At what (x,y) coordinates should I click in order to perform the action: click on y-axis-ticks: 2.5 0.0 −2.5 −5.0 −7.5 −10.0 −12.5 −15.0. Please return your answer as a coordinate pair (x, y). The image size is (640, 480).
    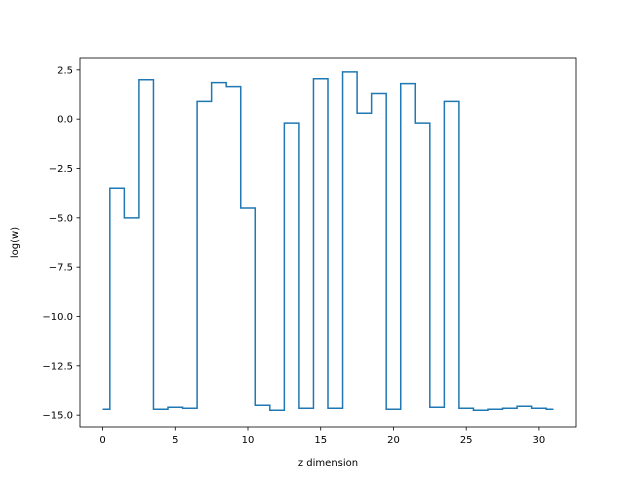
    Looking at the image, I should click on (61, 243).